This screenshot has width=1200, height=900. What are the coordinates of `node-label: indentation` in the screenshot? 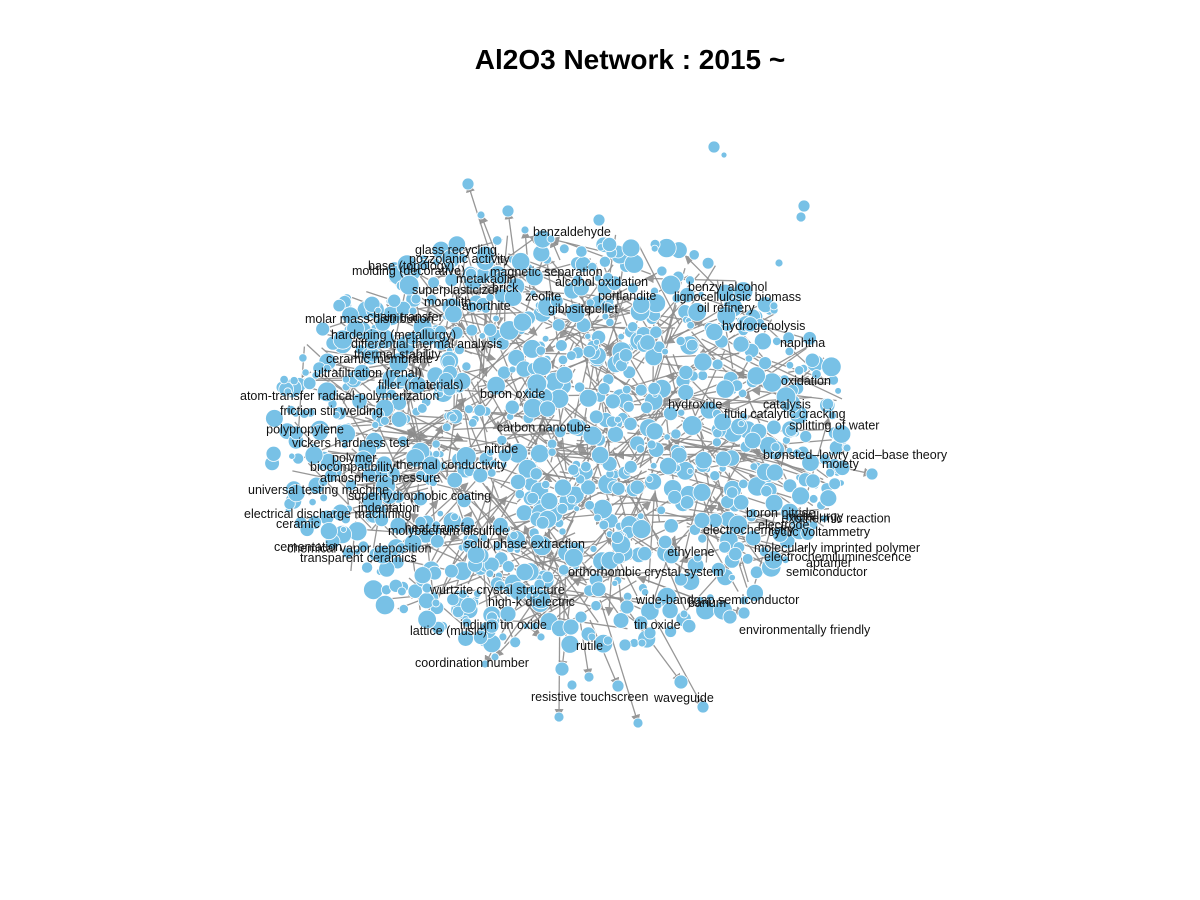 It's located at (388, 508).